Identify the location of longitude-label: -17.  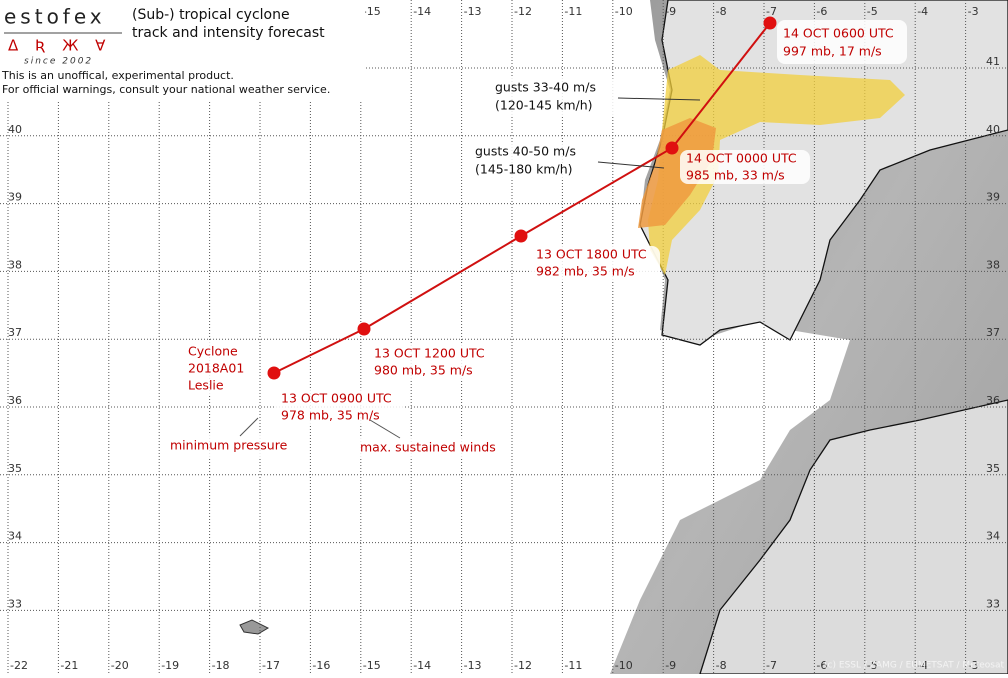
(271, 665).